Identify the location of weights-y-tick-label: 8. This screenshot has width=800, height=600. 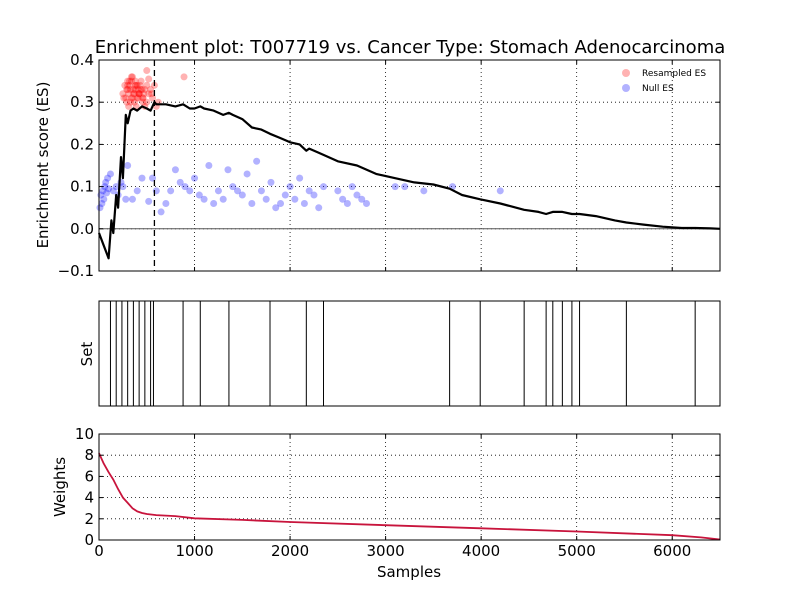
(89, 455).